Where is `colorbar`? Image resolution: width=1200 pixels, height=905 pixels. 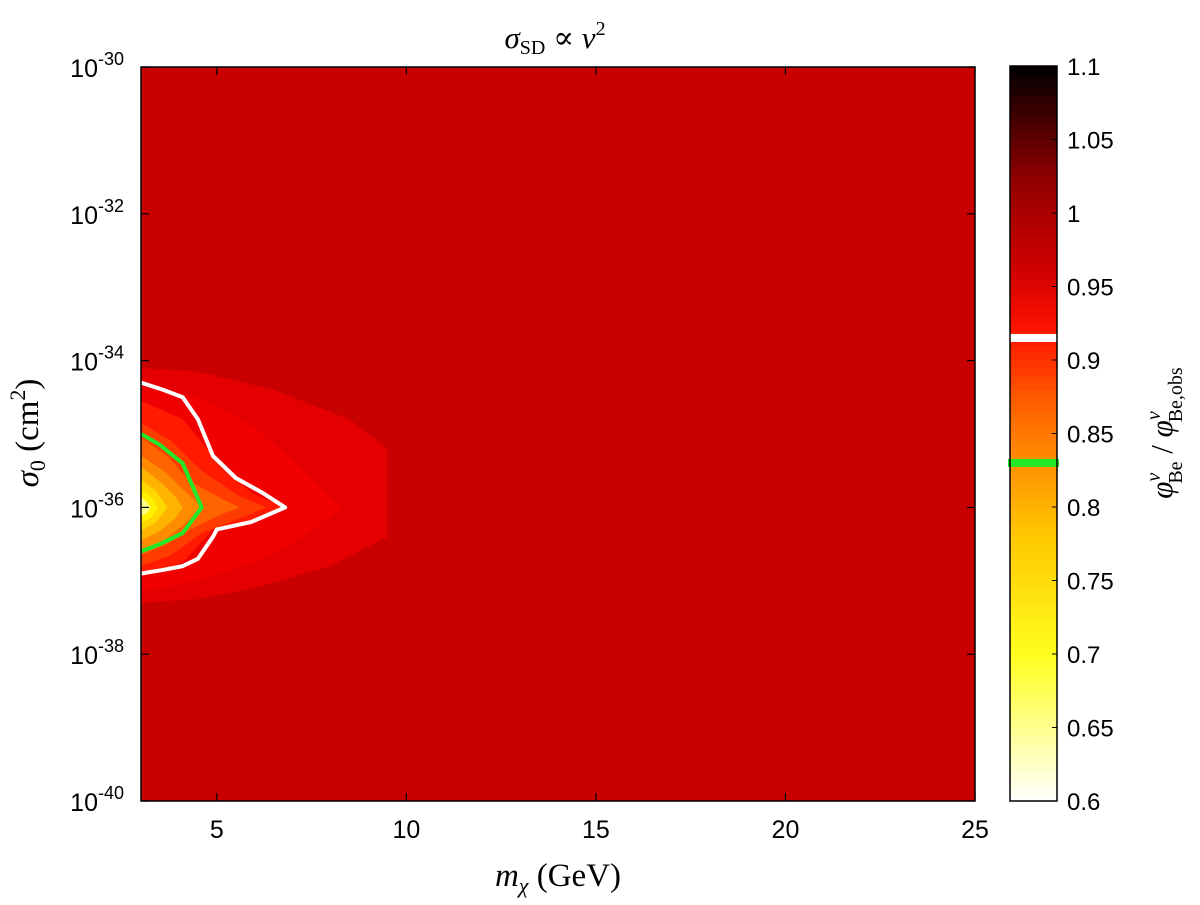
colorbar is located at coordinates (1033, 434).